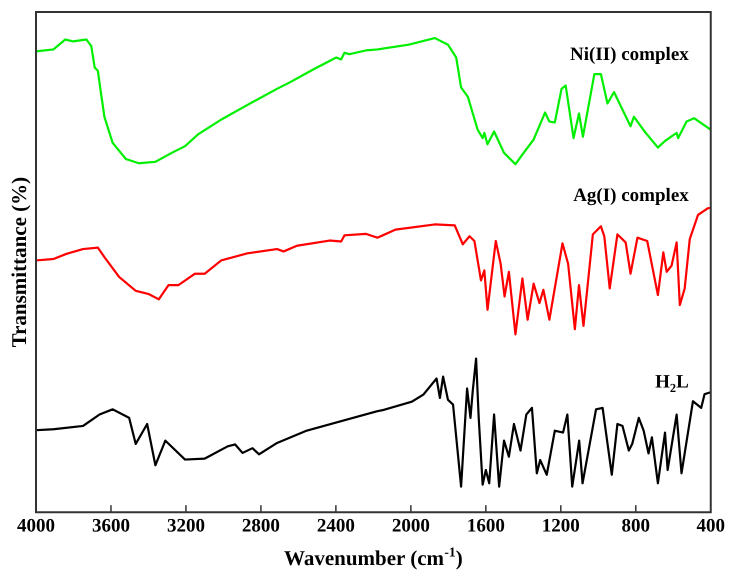 This screenshot has width=736, height=579. What do you see at coordinates (710, 526) in the screenshot?
I see `x-tick-label: 400` at bounding box center [710, 526].